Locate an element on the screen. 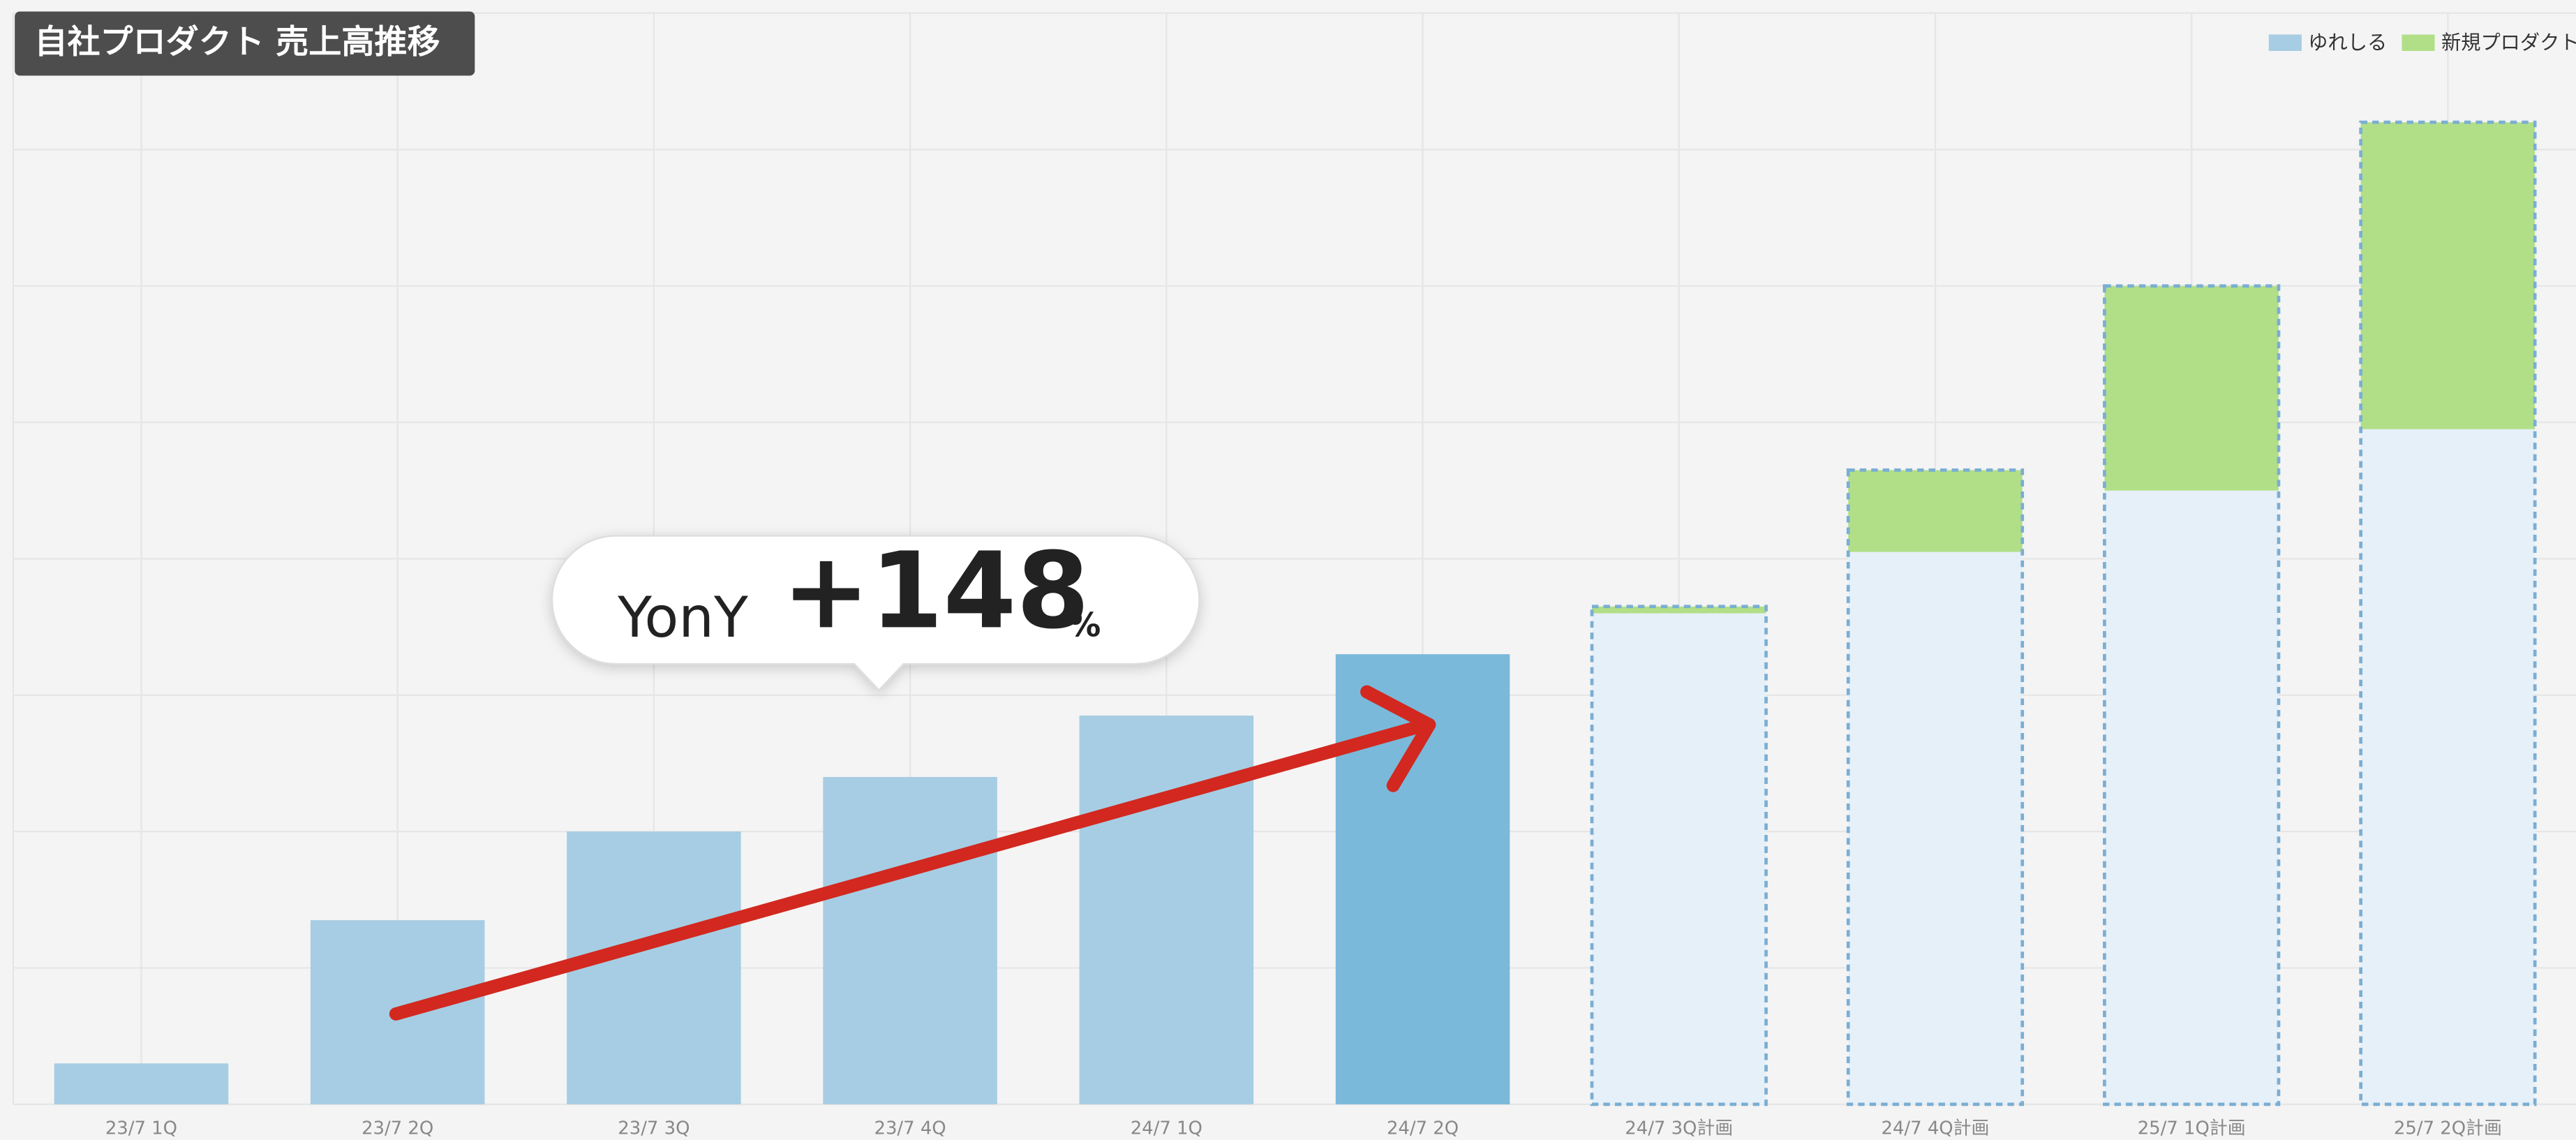 This screenshot has height=1140, width=2576. legend: ゆれしる 新規プロダクト is located at coordinates (2422, 42).